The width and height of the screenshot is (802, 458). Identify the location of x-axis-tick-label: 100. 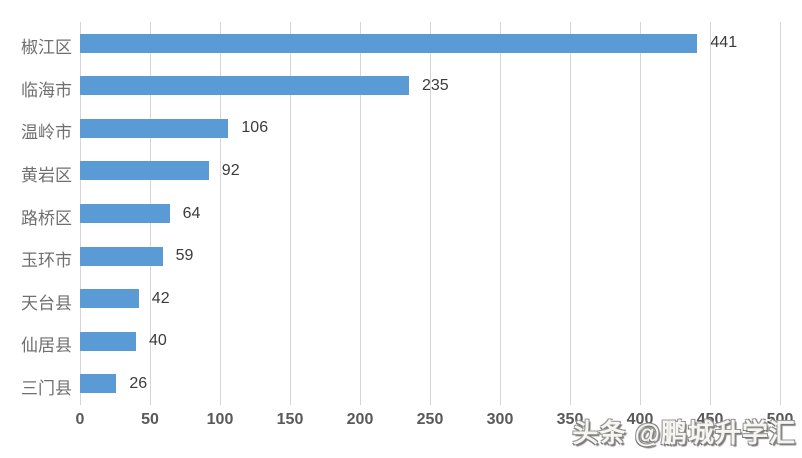
(220, 419).